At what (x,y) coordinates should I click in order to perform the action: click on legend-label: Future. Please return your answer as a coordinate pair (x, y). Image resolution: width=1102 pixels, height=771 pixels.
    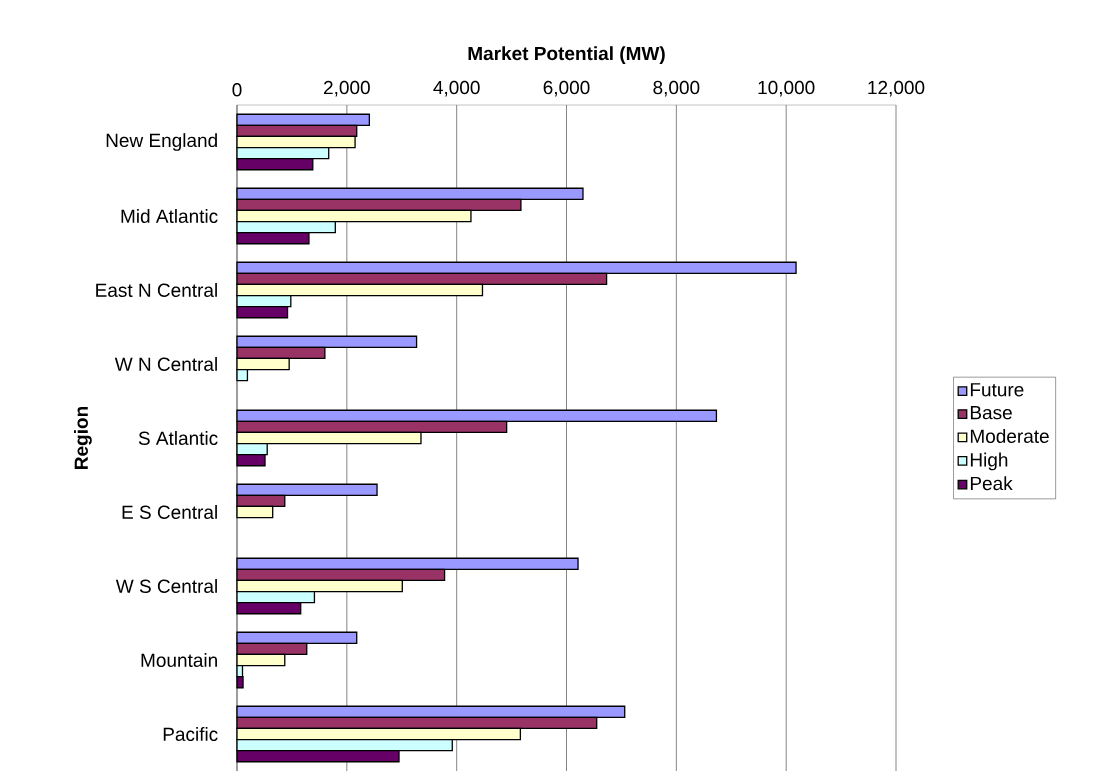
    Looking at the image, I should click on (997, 390).